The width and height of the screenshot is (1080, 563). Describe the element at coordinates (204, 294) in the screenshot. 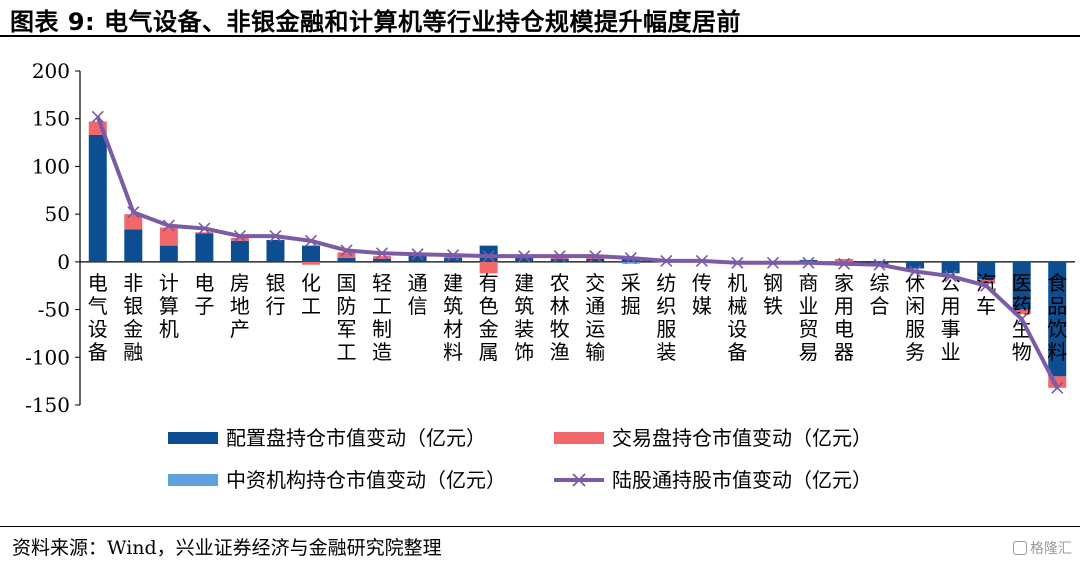

I see `x-tick-label: 电子` at that location.